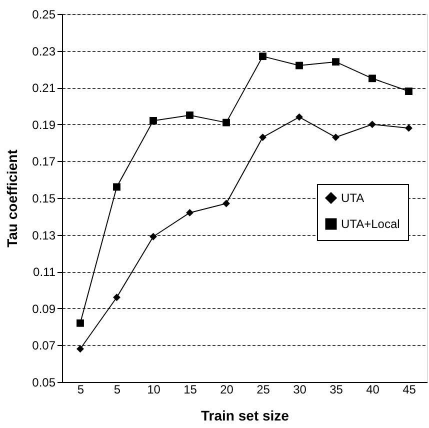 This screenshot has height=428, width=429. Describe the element at coordinates (154, 389) in the screenshot. I see `x-tick-label: 10` at that location.